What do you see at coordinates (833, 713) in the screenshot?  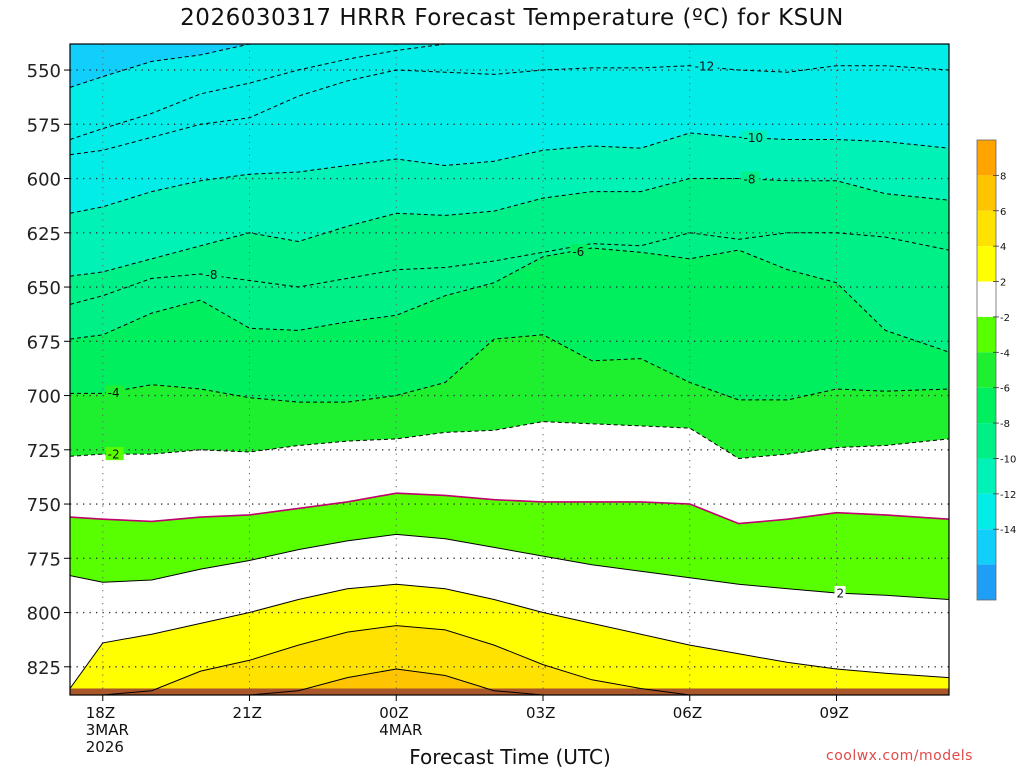 I see `x-tick-label-09Z-0: 09Z` at bounding box center [833, 713].